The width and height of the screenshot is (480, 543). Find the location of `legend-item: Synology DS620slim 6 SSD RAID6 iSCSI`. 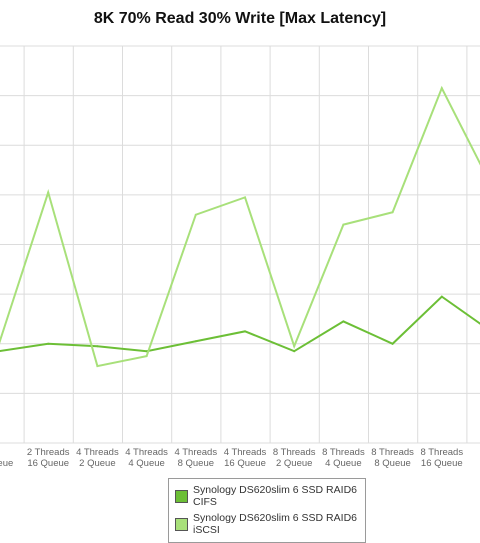

legend-item: Synology DS620slim 6 SSD RAID6 iSCSI is located at coordinates (267, 524).